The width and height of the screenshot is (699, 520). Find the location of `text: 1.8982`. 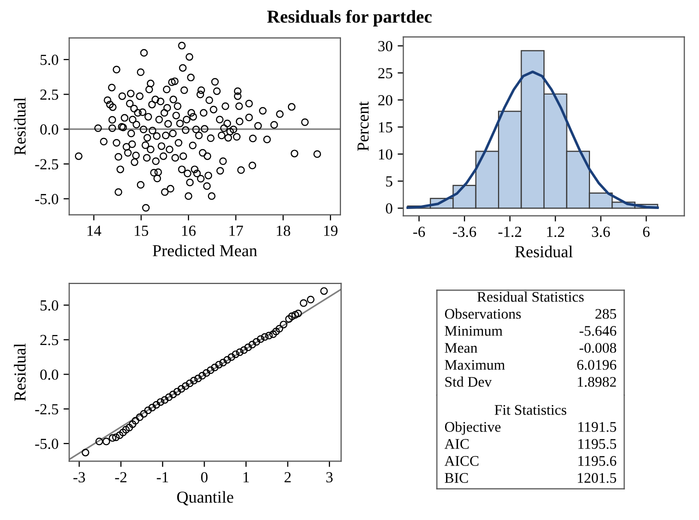

text: 1.8982 is located at coordinates (597, 381).